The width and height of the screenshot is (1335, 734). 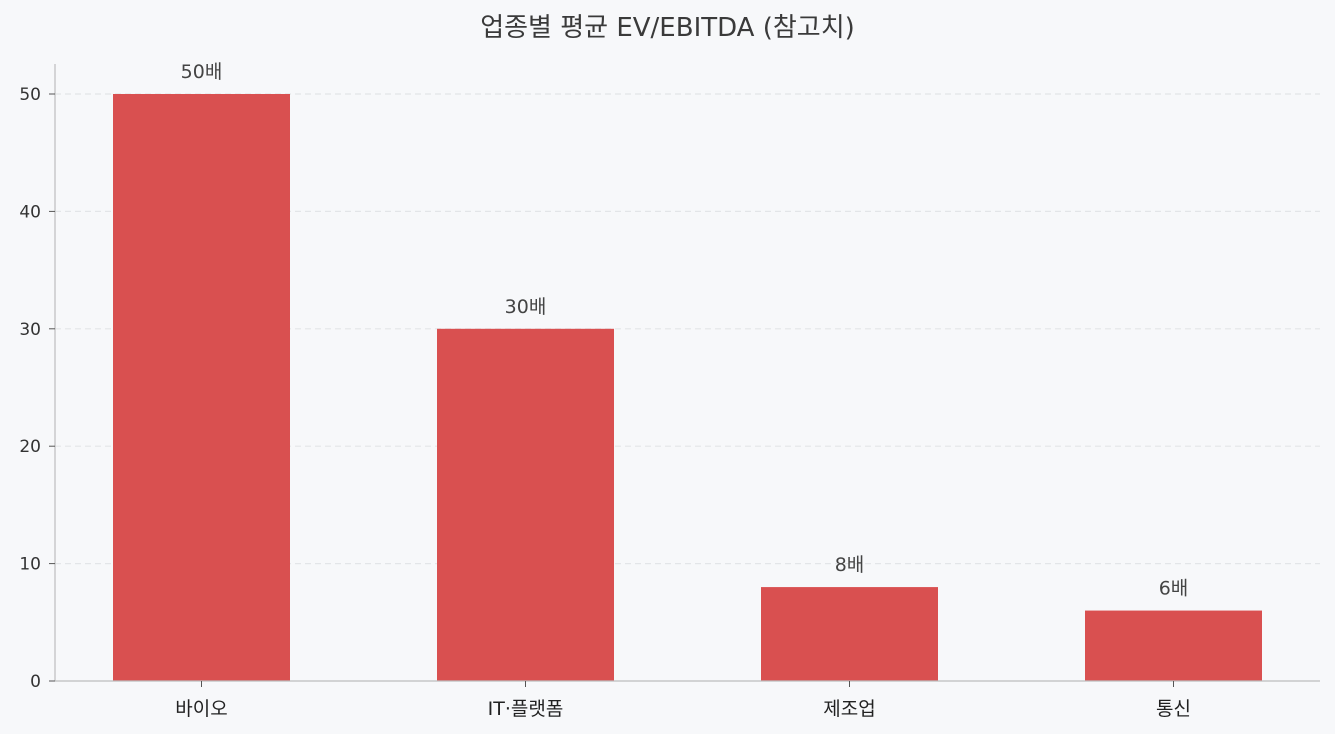 I want to click on x-tick-label: IT·플랫폼, so click(x=526, y=709).